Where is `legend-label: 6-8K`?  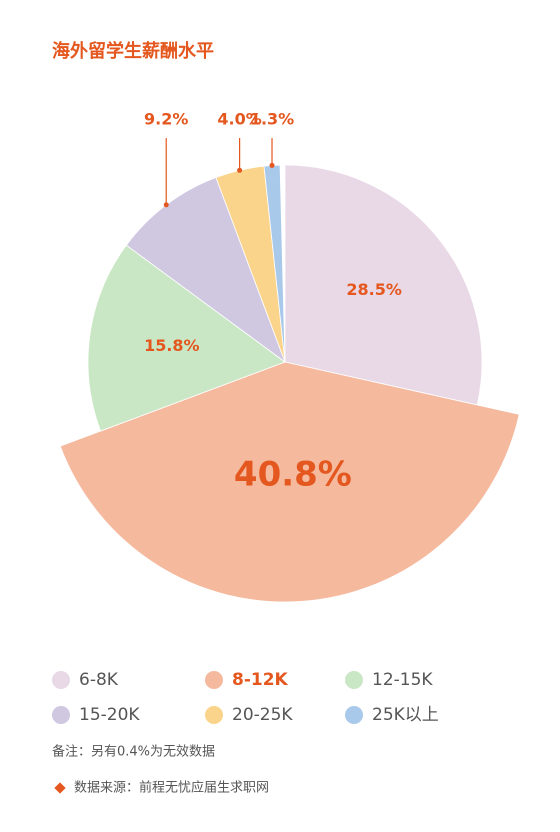
legend-label: 6-8K is located at coordinates (99, 680).